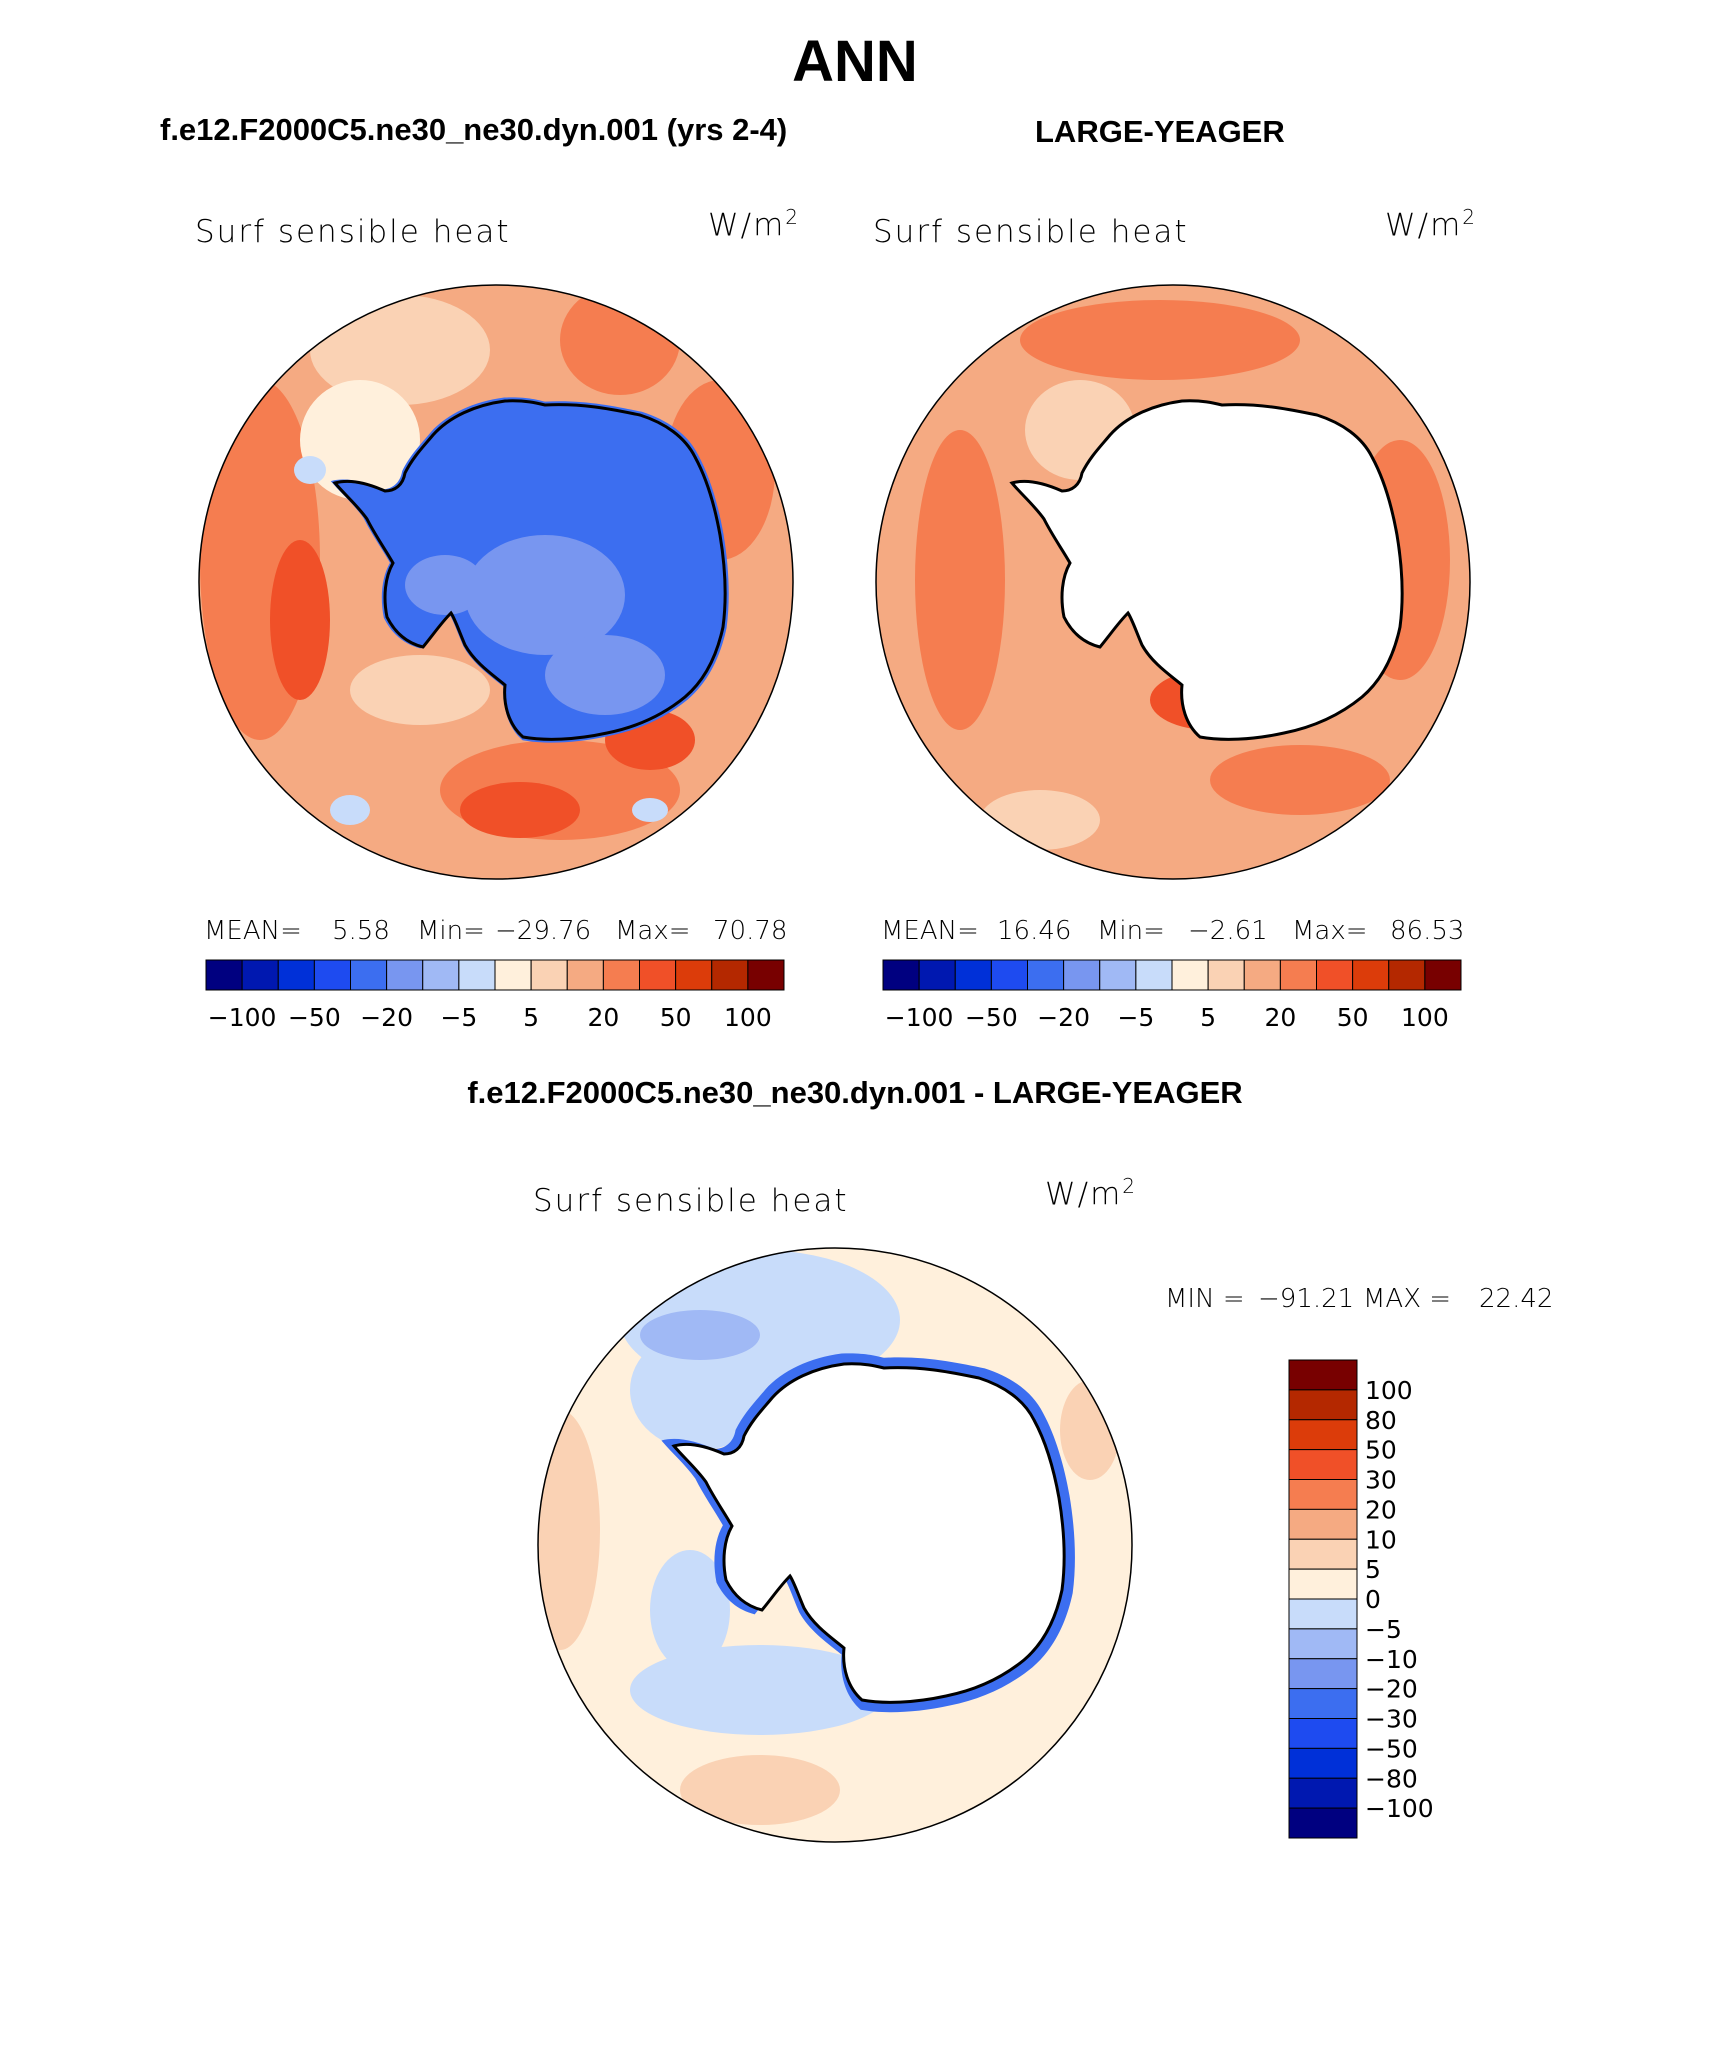 This screenshot has height=2061, width=1710. I want to click on difference-colorbar-tick-label: −20, so click(1391, 1689).